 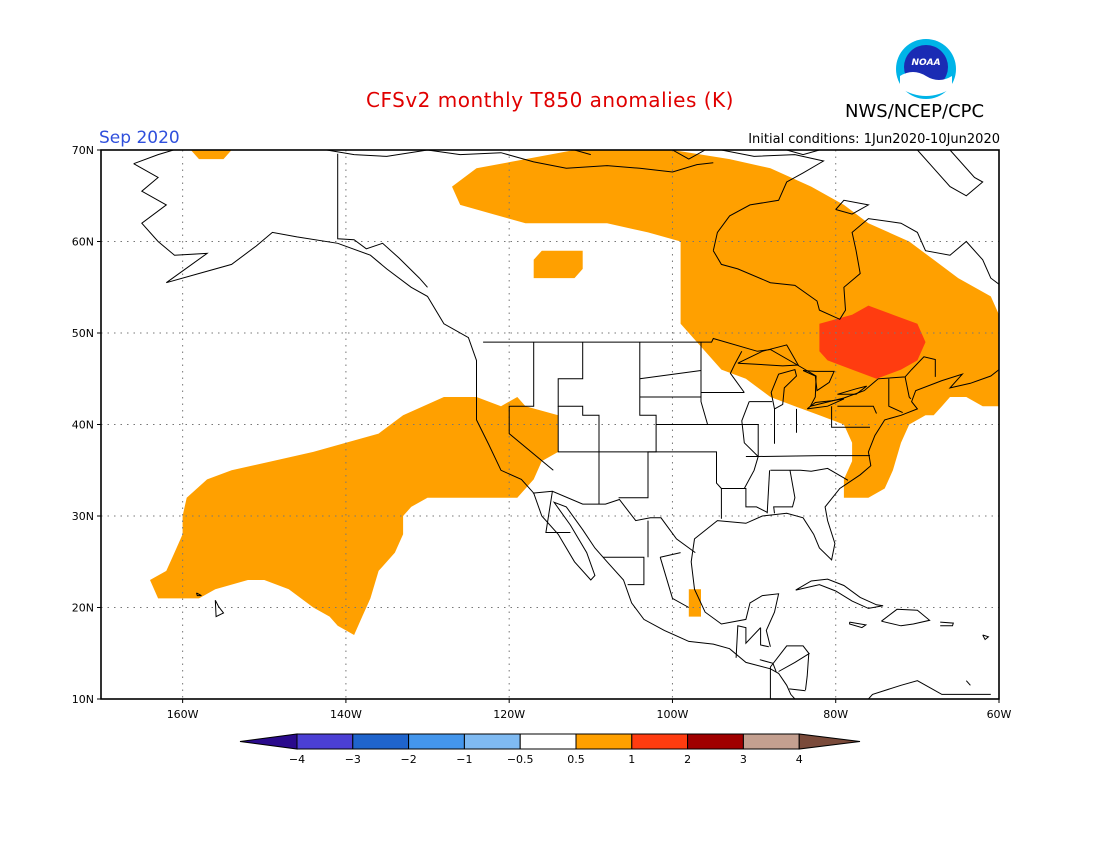 What do you see at coordinates (520, 759) in the screenshot?
I see `colorbar-label: −0.5` at bounding box center [520, 759].